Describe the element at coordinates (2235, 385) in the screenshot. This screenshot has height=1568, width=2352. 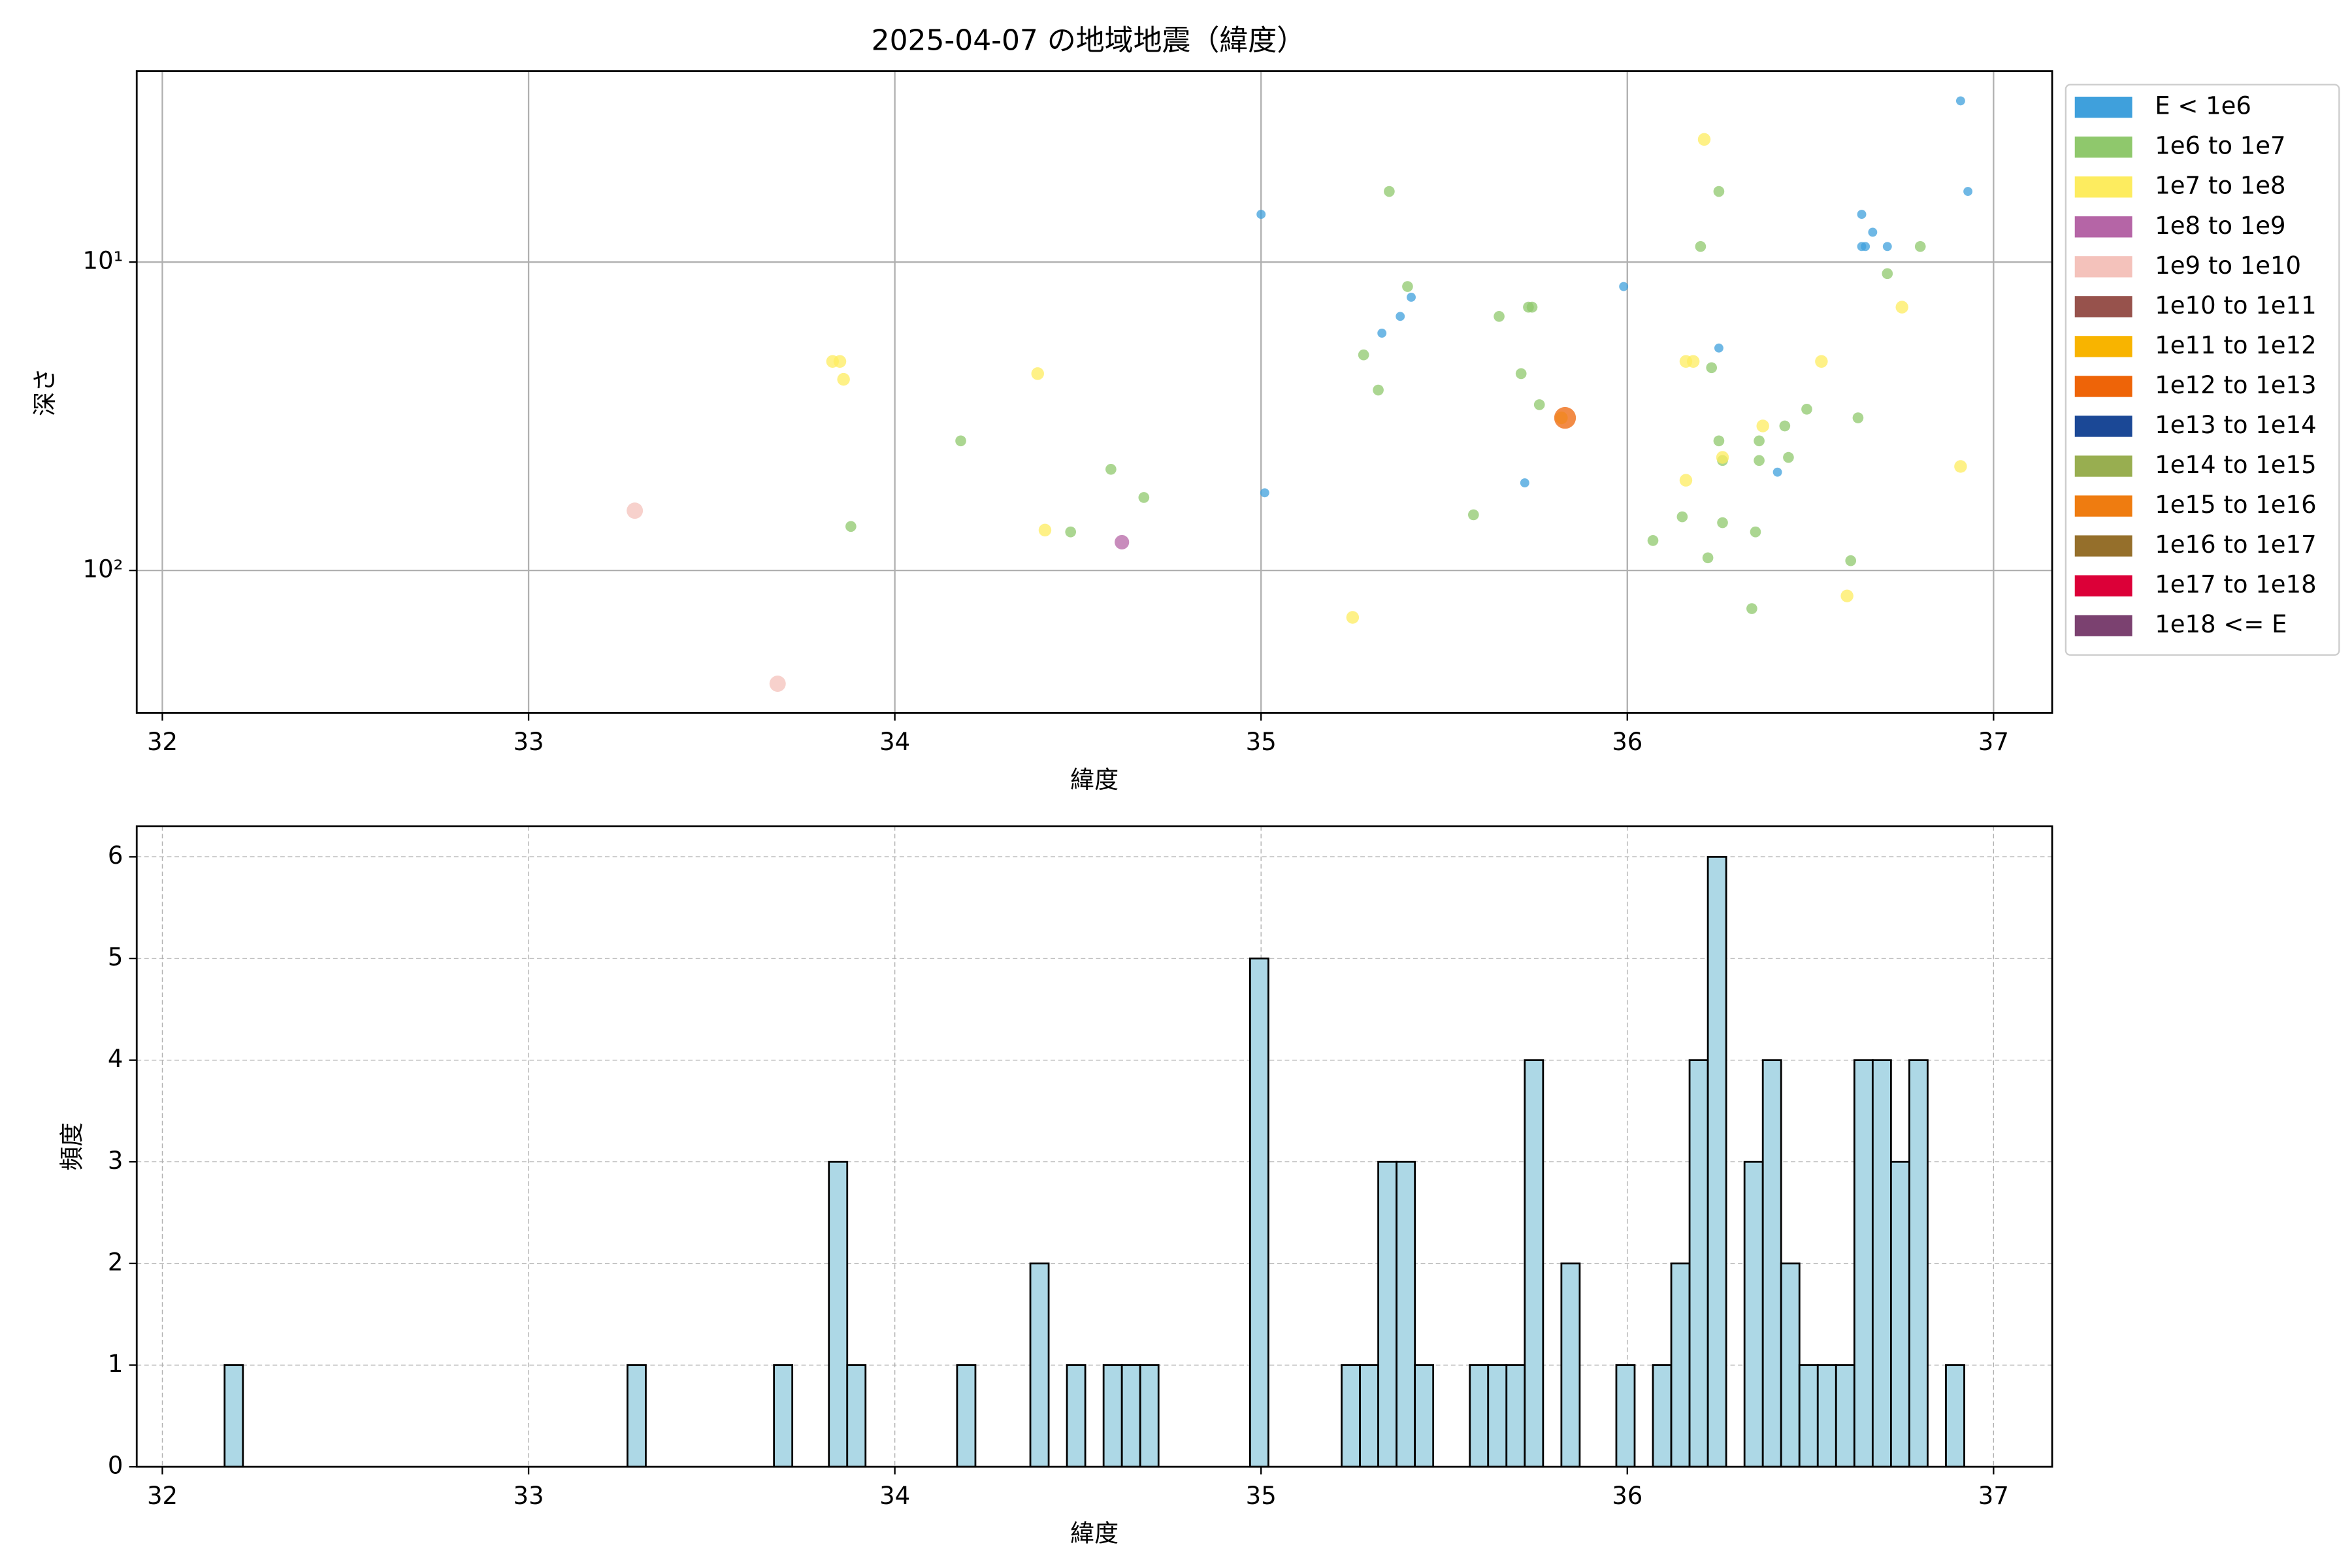
I see `legend-label: 1e12 to 1e13` at that location.